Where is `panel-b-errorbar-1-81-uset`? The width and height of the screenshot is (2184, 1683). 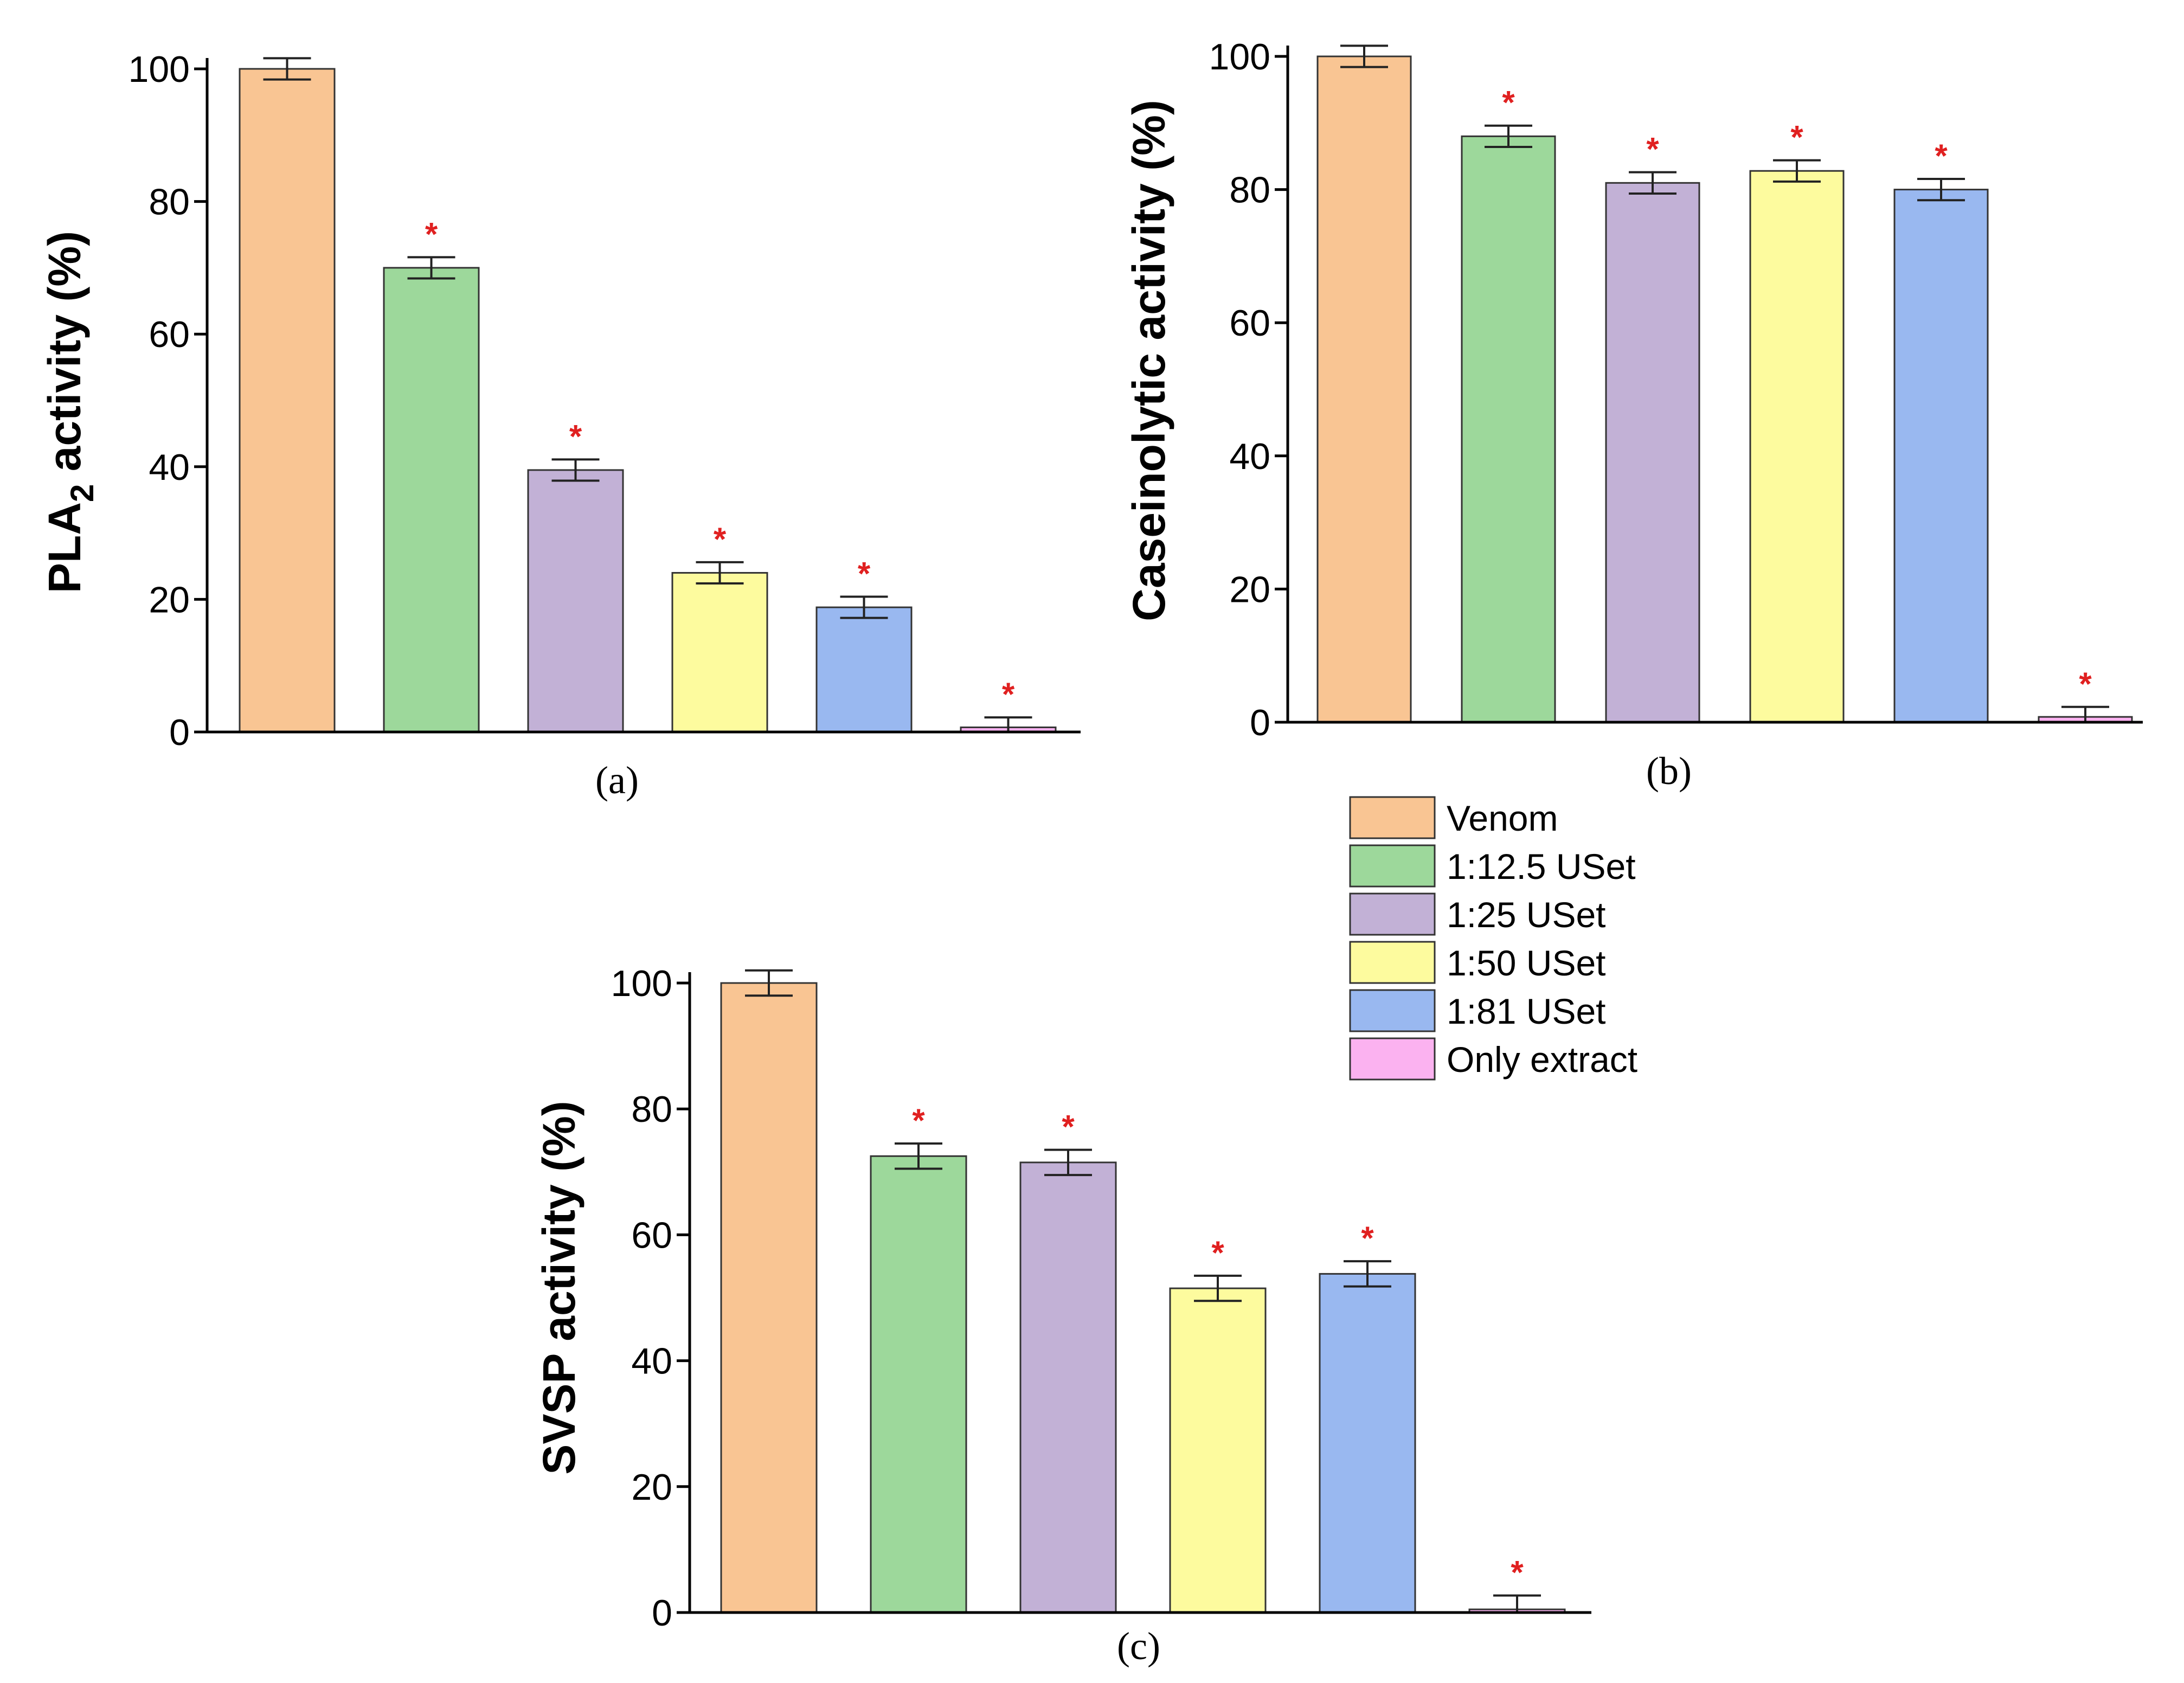 panel-b-errorbar-1-81-uset is located at coordinates (1941, 189).